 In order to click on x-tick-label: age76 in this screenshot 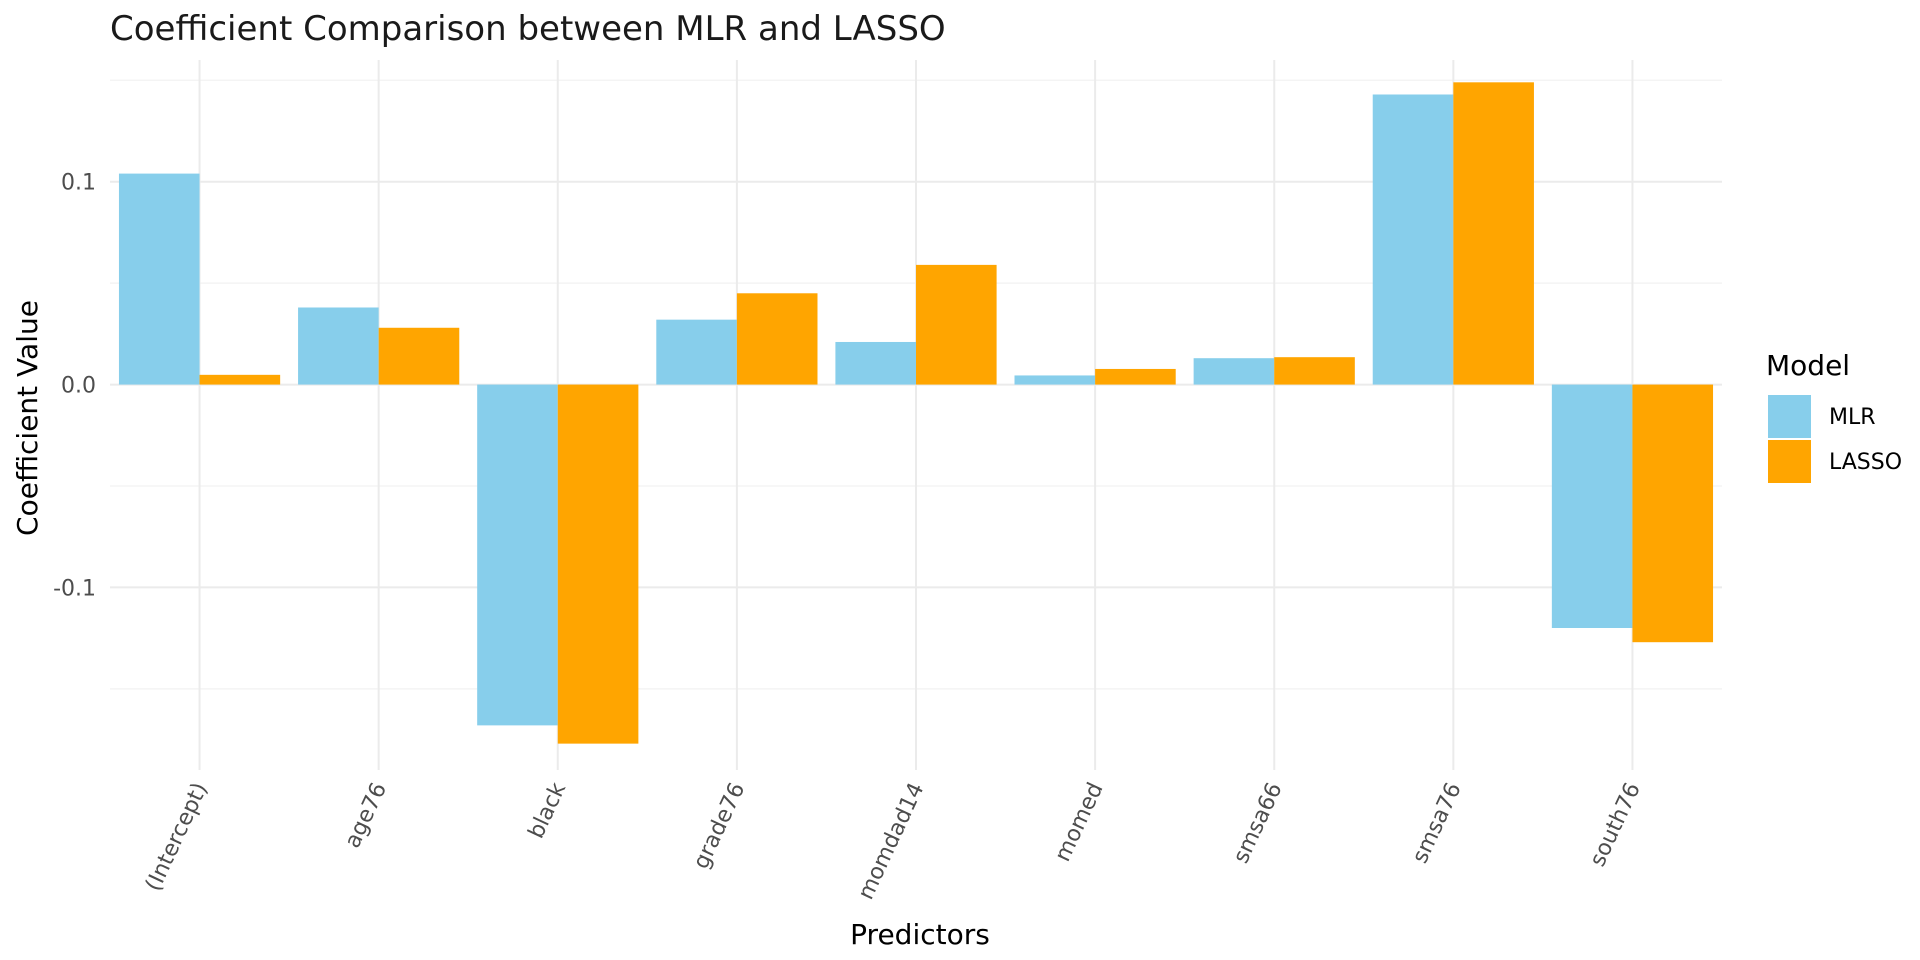, I will do `click(366, 815)`.